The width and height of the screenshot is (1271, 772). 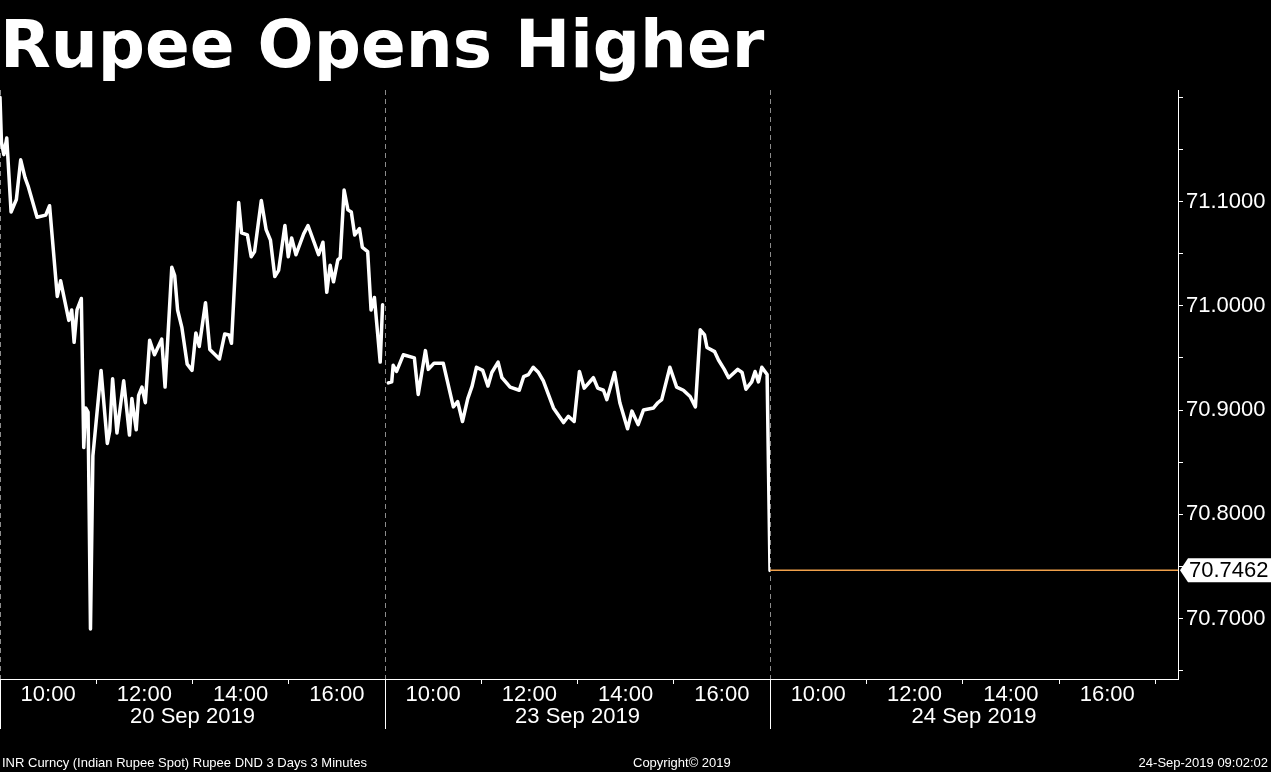 I want to click on y-tick-label: 70.9000, so click(x=1226, y=409).